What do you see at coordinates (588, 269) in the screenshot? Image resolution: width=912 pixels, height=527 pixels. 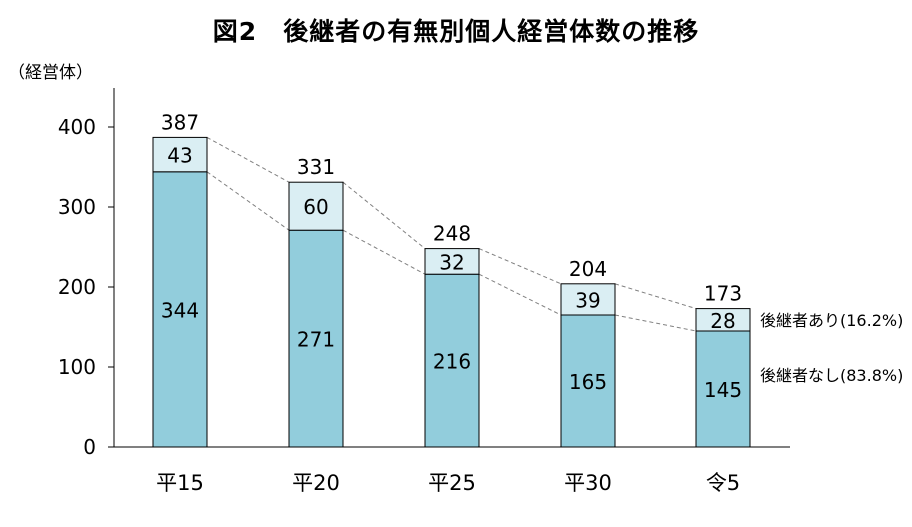 I see `total-label: 204` at bounding box center [588, 269].